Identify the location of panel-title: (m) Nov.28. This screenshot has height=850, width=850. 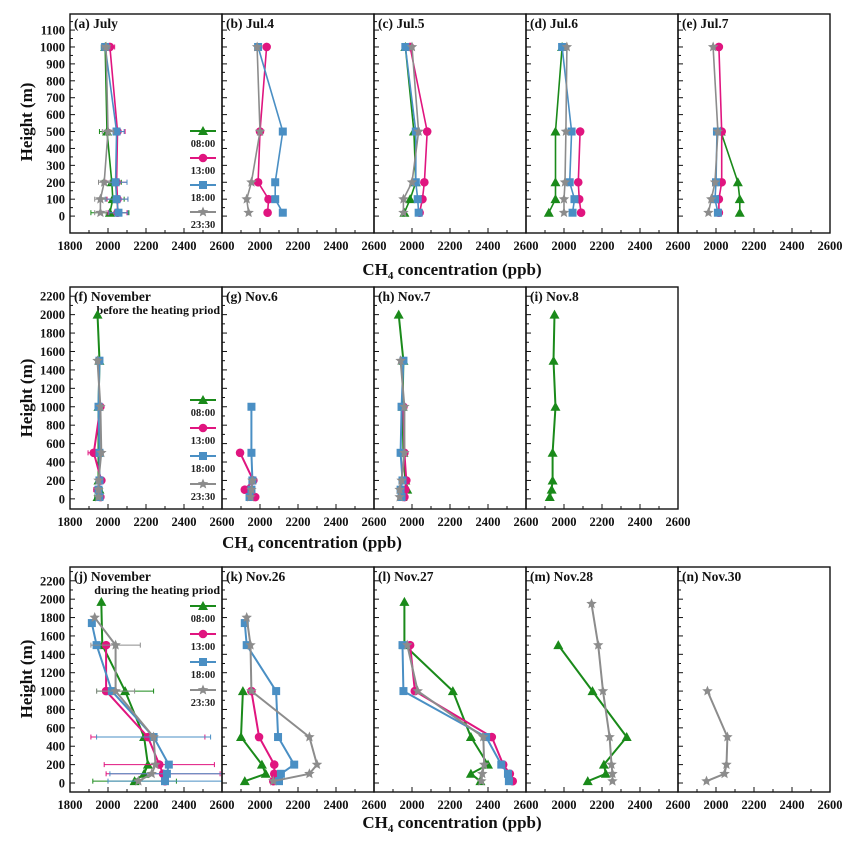
(561, 576).